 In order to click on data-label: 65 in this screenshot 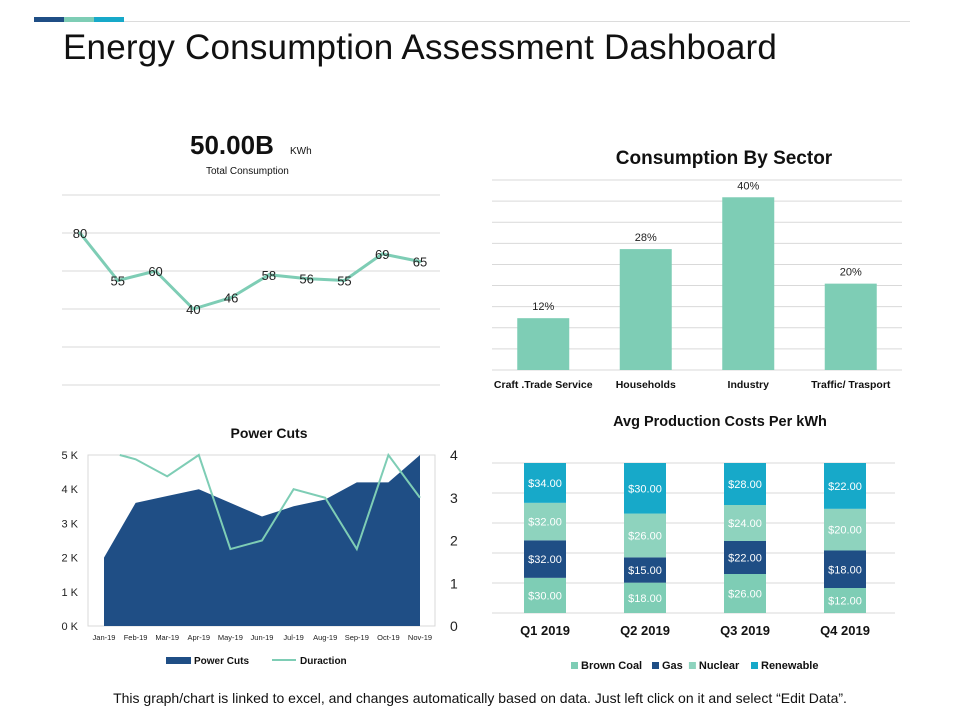, I will do `click(420, 262)`.